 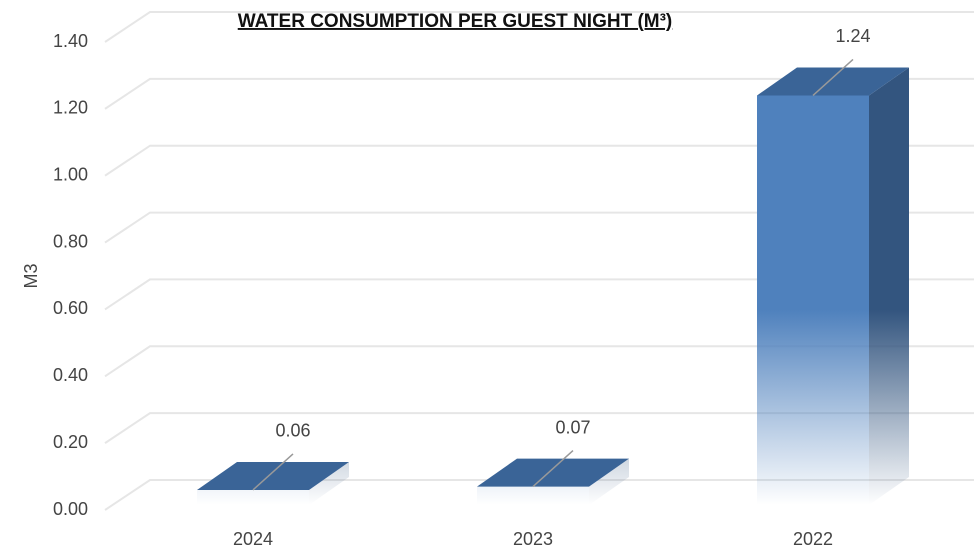 I want to click on y-tick-label: 0.60, so click(x=70, y=308).